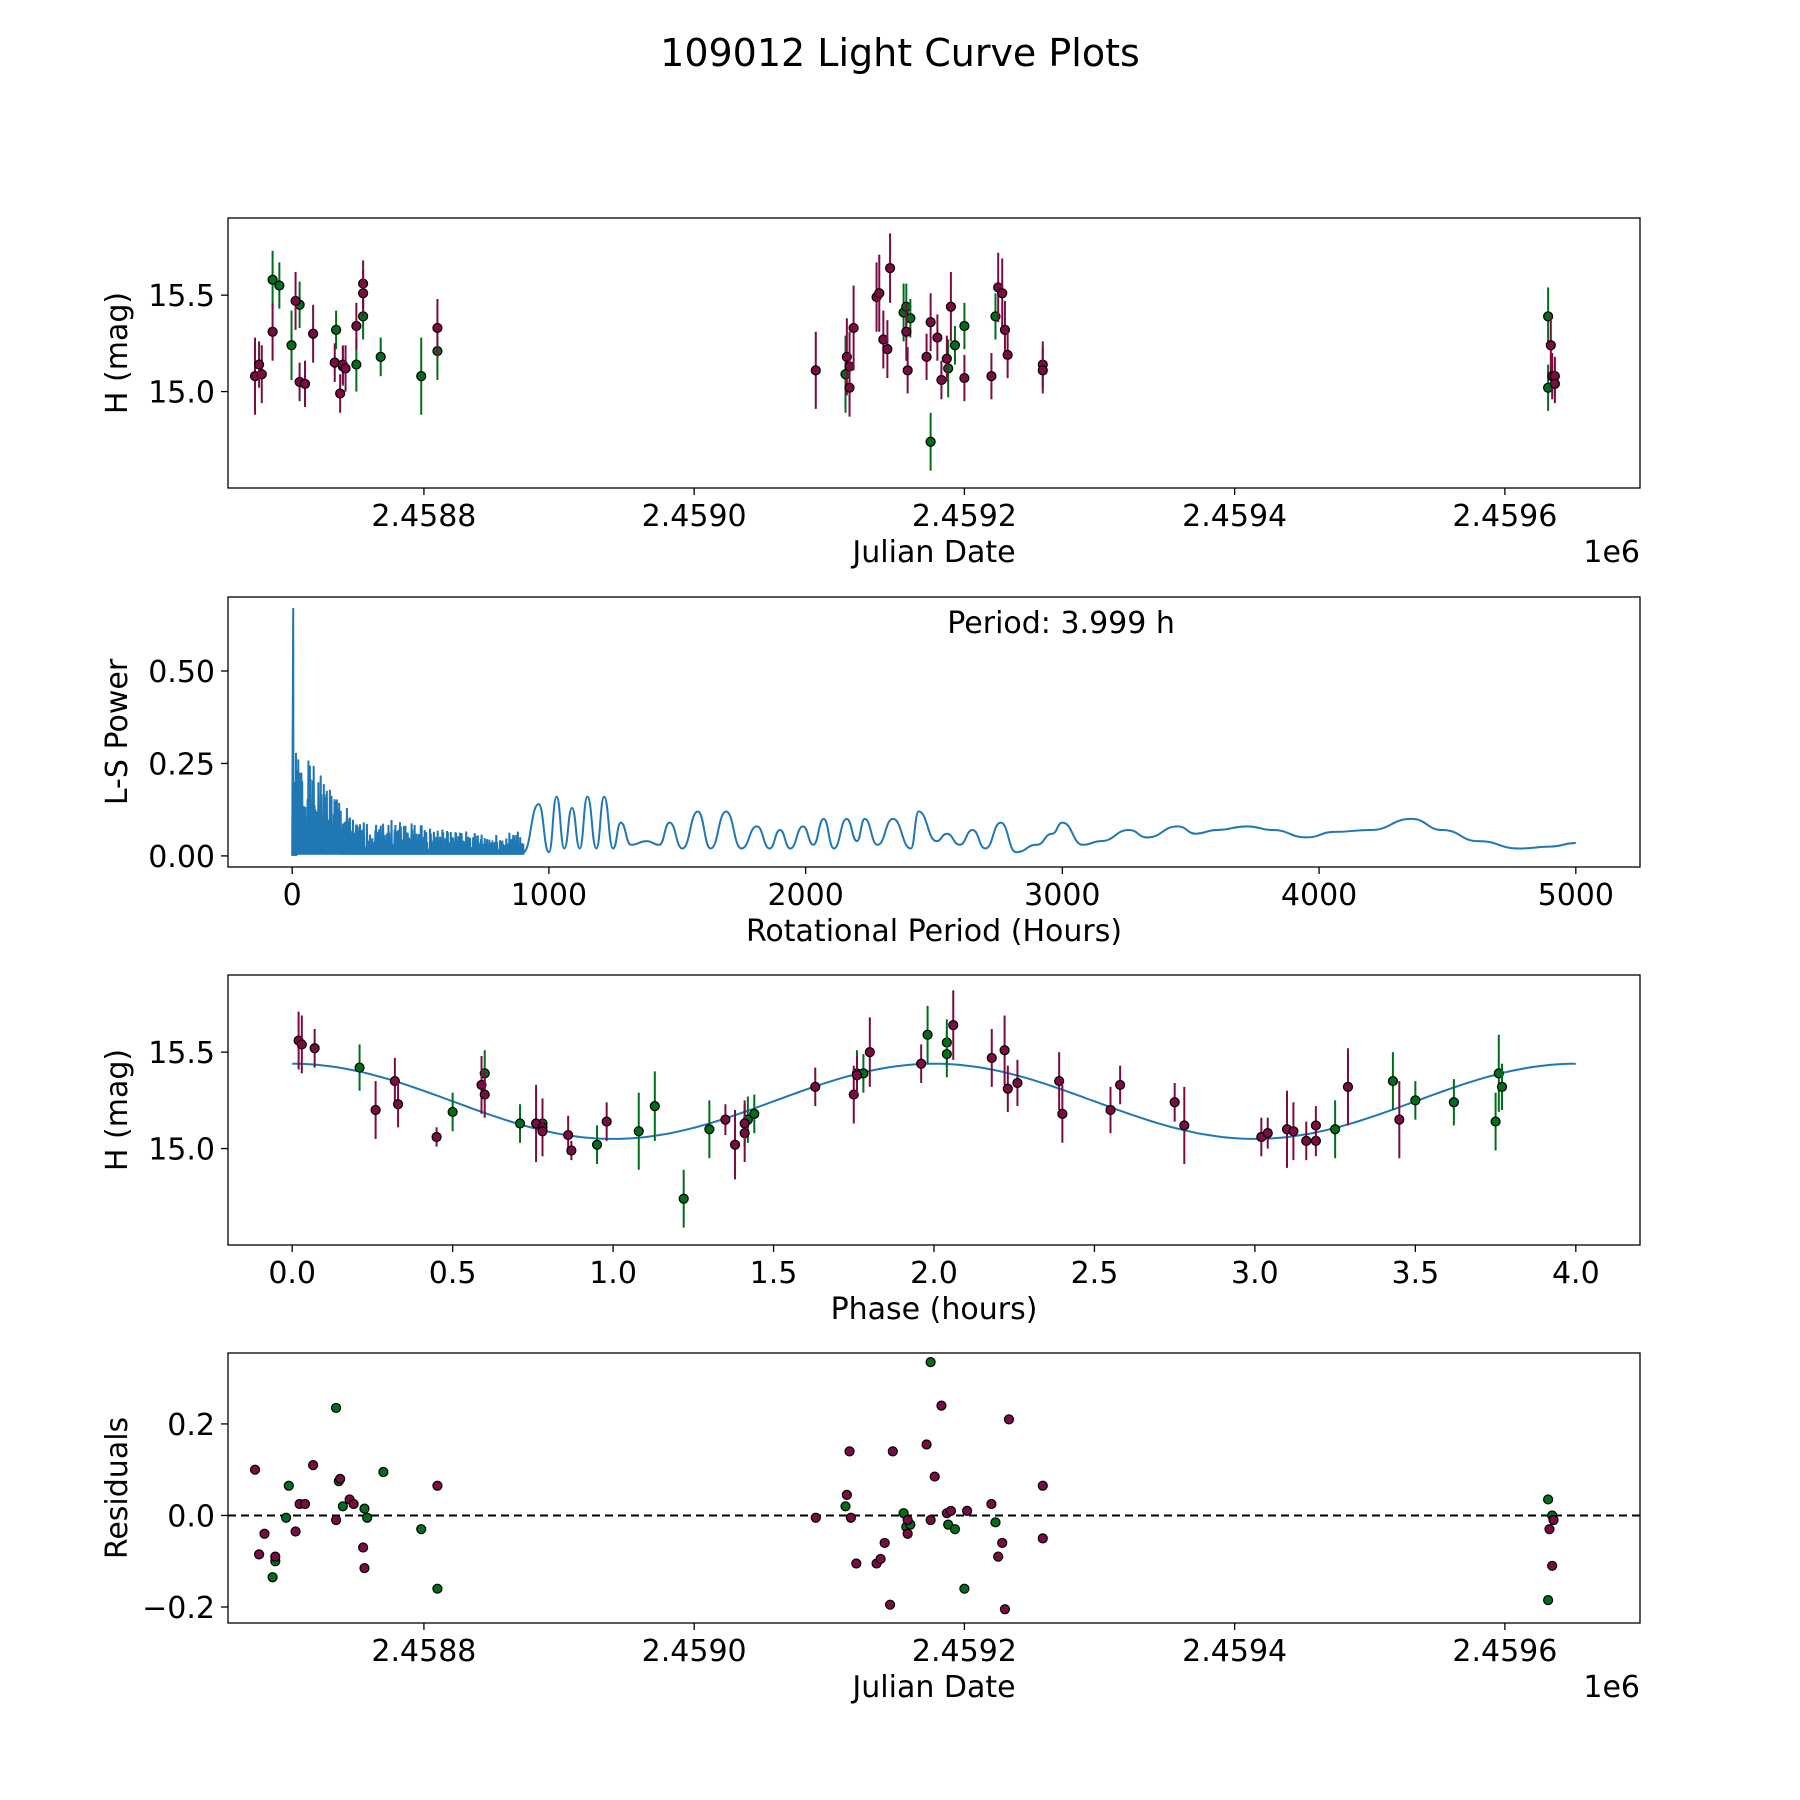  What do you see at coordinates (1255, 1273) in the screenshot?
I see `x-tick-label: 3.0` at bounding box center [1255, 1273].